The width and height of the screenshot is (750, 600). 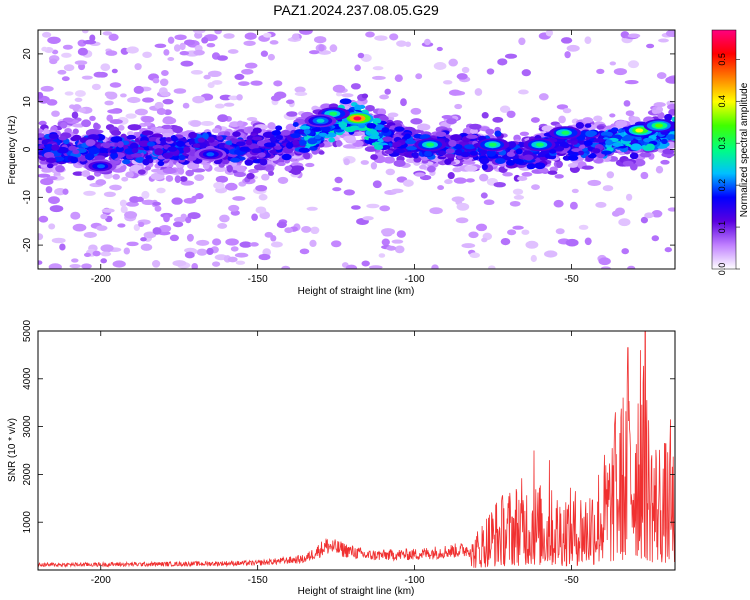 I want to click on figure-title: PAZ1.2024.237.08.05.G29, so click(x=356, y=10).